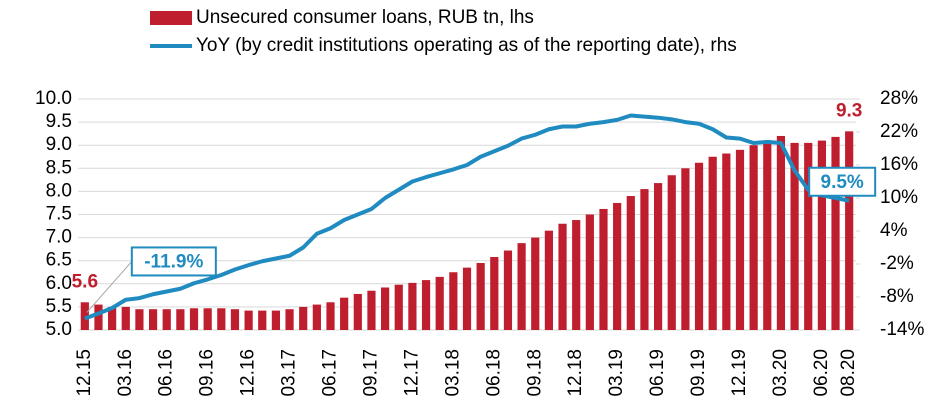 Image resolution: width=934 pixels, height=406 pixels. I want to click on x-tick-label: 09.19, so click(698, 373).